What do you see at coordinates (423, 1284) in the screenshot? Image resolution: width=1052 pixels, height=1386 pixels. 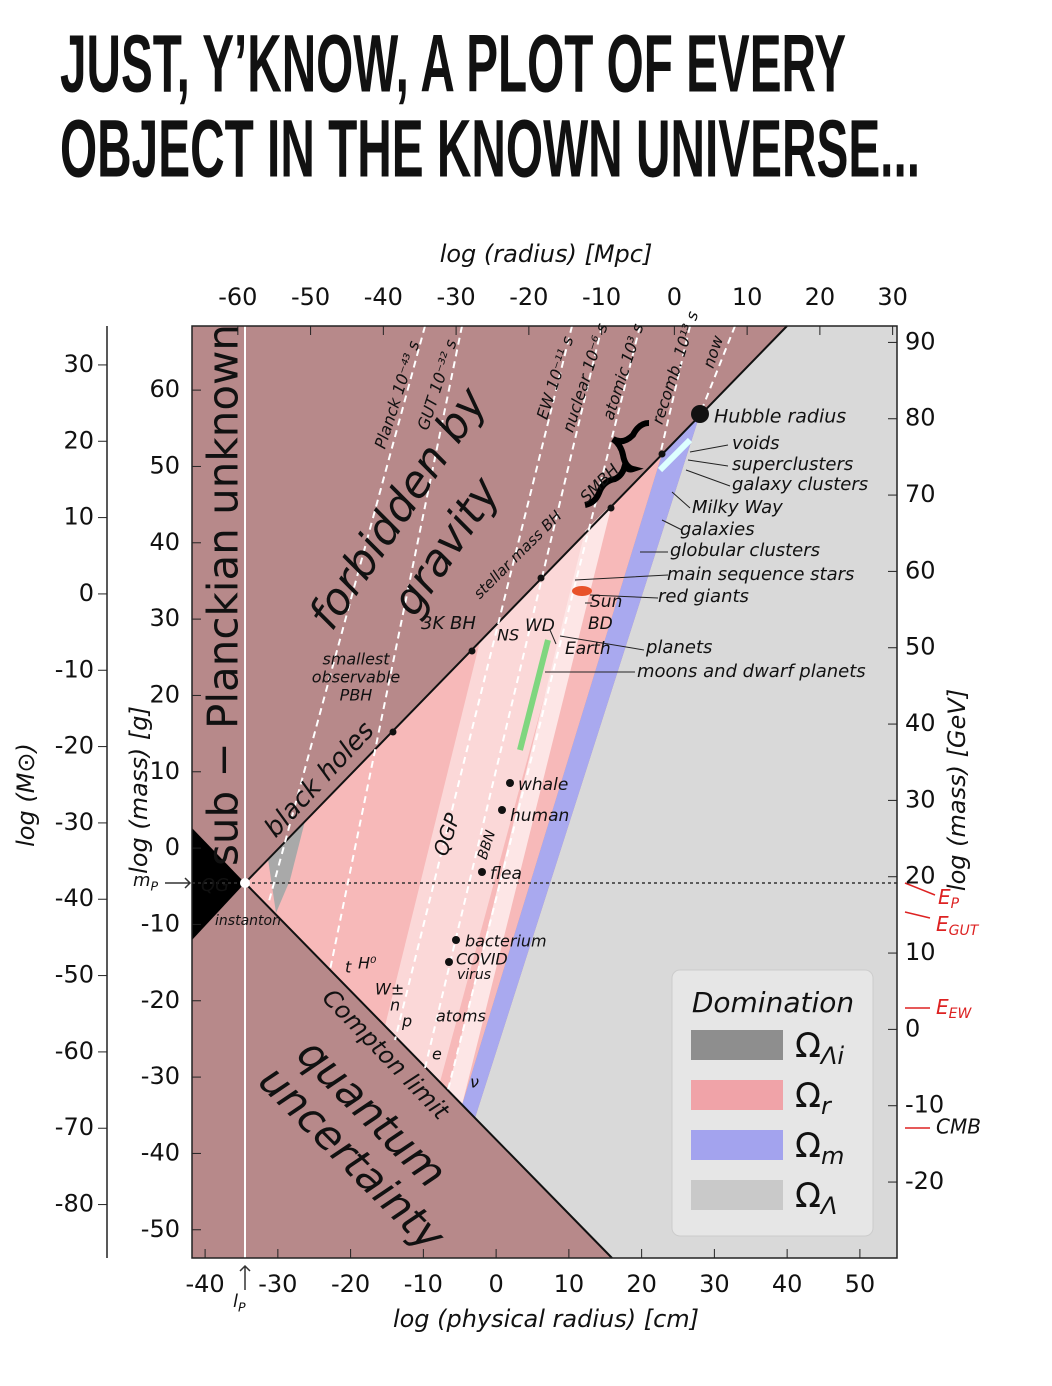 I see `x-tick-label: -10` at bounding box center [423, 1284].